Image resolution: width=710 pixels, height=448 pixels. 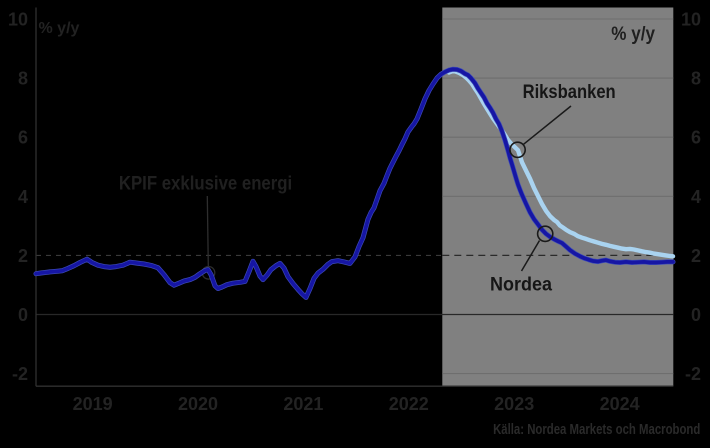 I want to click on svg-text: 2019, so click(x=93, y=404).